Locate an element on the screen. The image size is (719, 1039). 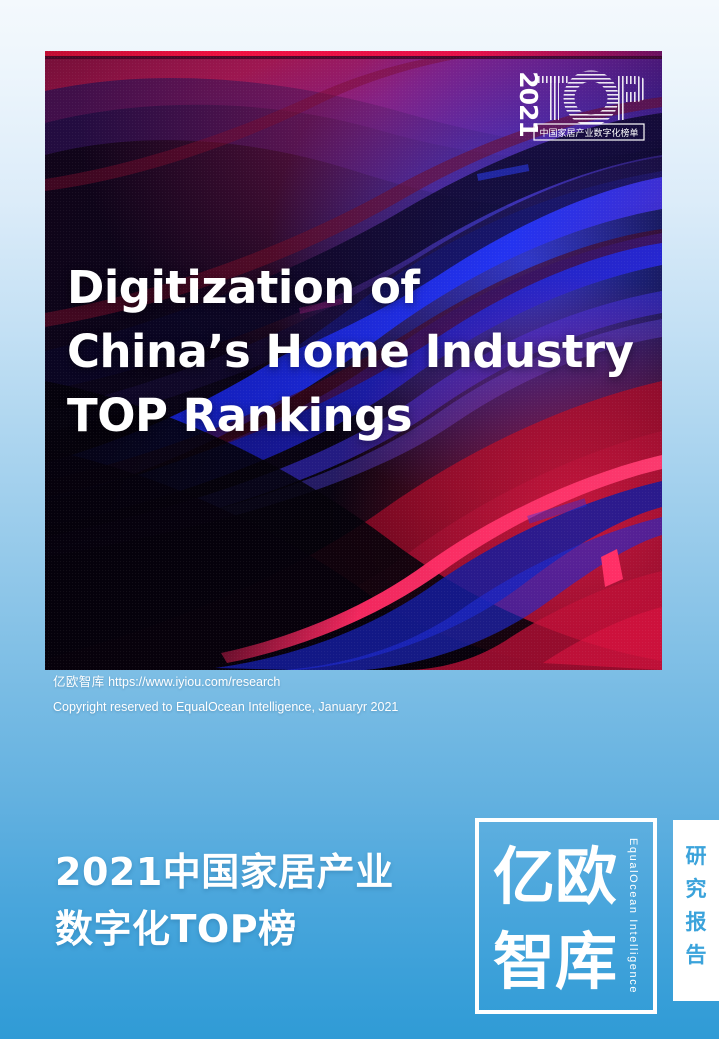
report-type-label: 研 究 报 告 is located at coordinates (696, 906).